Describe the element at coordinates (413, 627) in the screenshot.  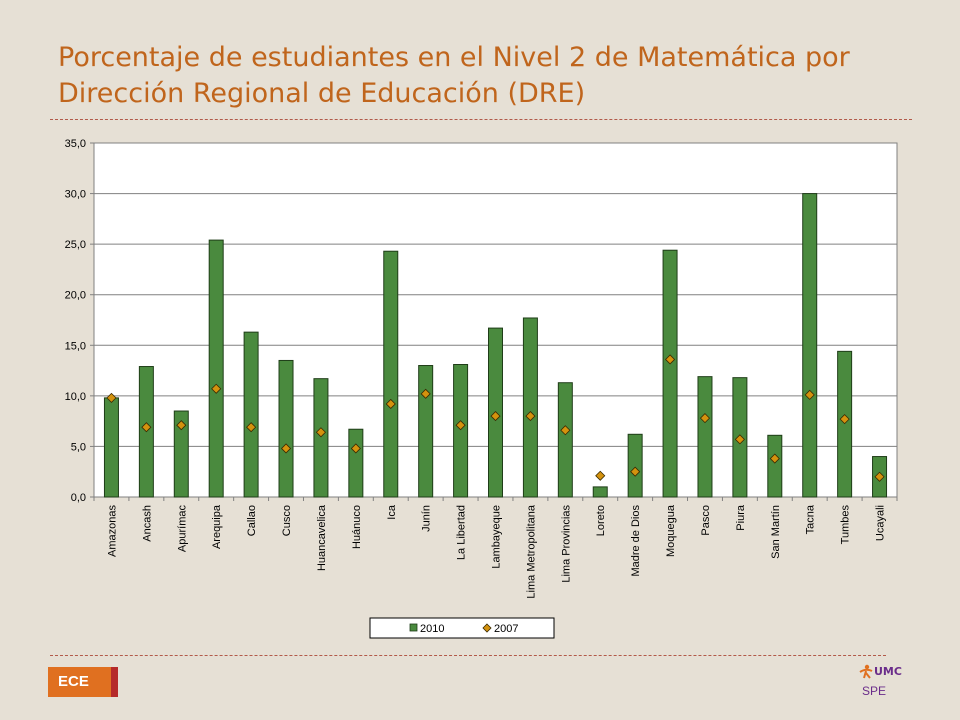
I see `legend-swatch-2010` at that location.